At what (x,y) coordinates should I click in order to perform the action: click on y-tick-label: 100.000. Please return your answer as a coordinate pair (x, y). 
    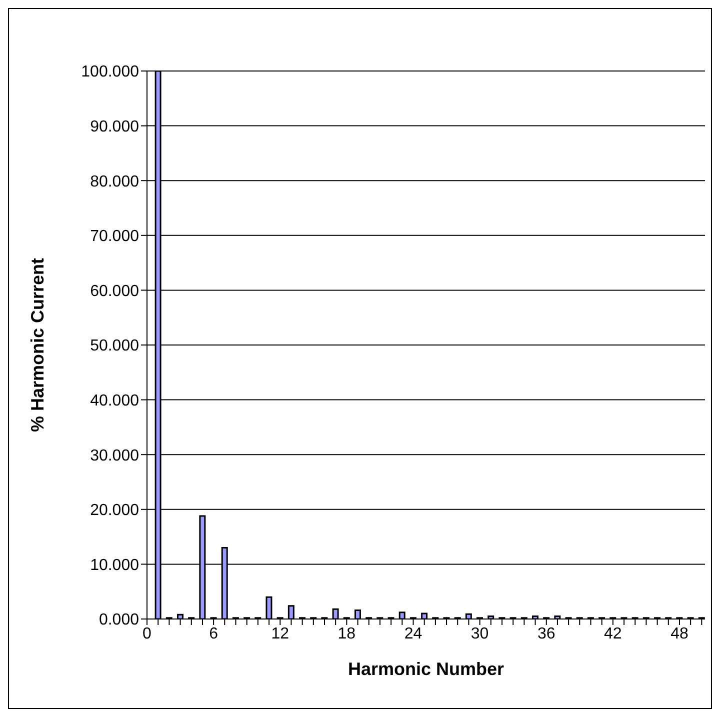
    Looking at the image, I should click on (110, 72).